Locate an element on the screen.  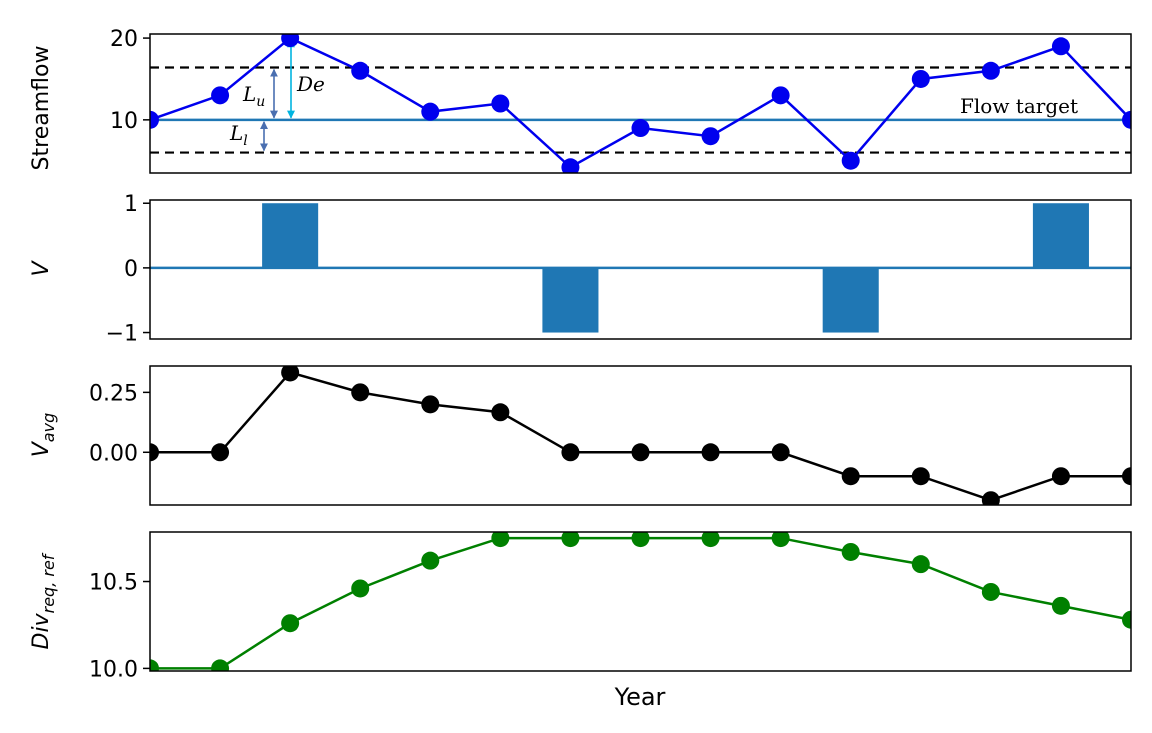
ytick-label: 0 is located at coordinates (131, 269).